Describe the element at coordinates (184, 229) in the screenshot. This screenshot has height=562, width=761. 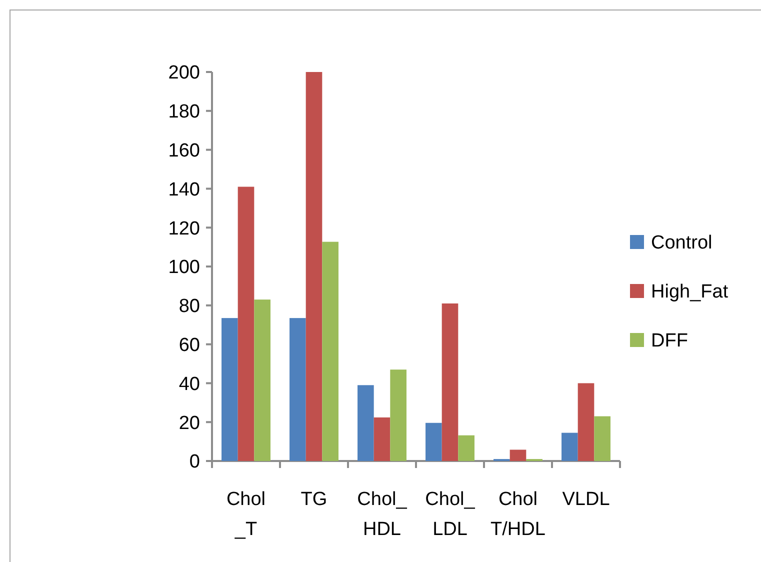
I see `y-tick-label: 120` at that location.